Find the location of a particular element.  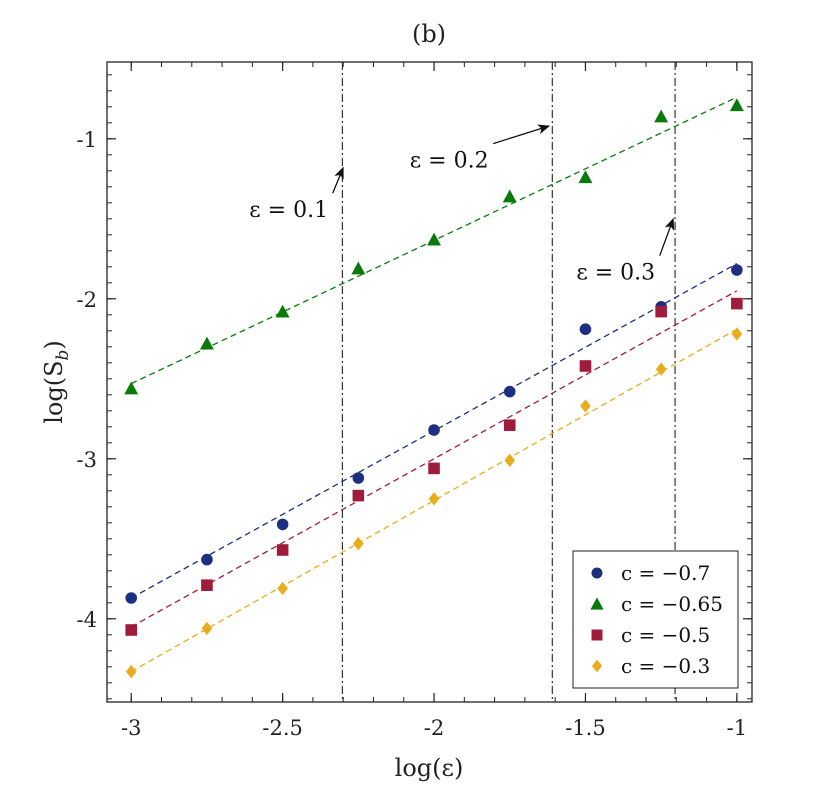

x-axis-label: log(ε) is located at coordinates (429, 768).